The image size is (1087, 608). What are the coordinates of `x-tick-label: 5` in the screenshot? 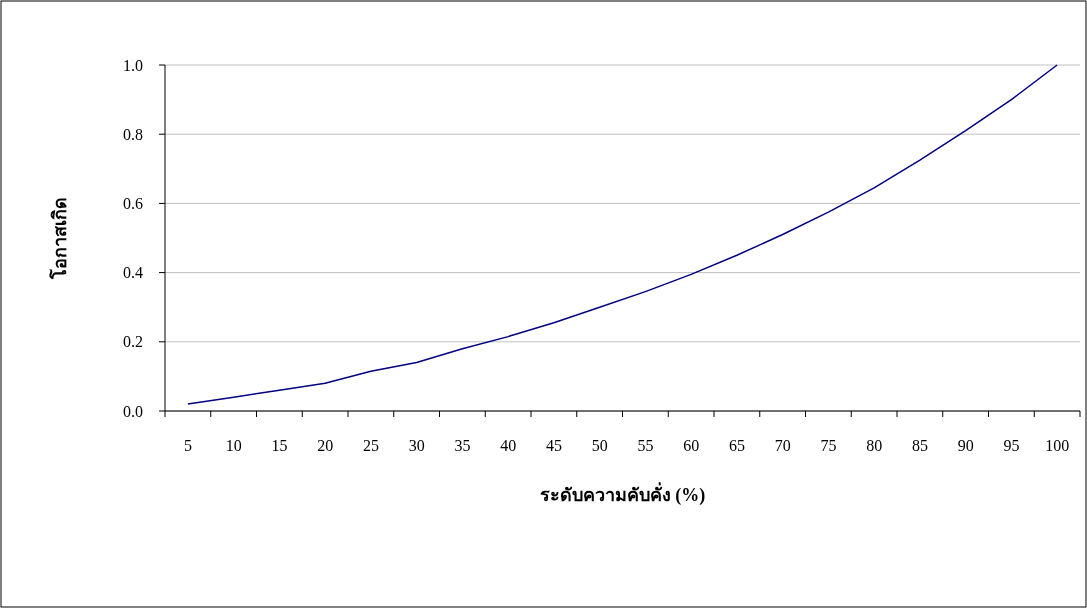 It's located at (187, 445).